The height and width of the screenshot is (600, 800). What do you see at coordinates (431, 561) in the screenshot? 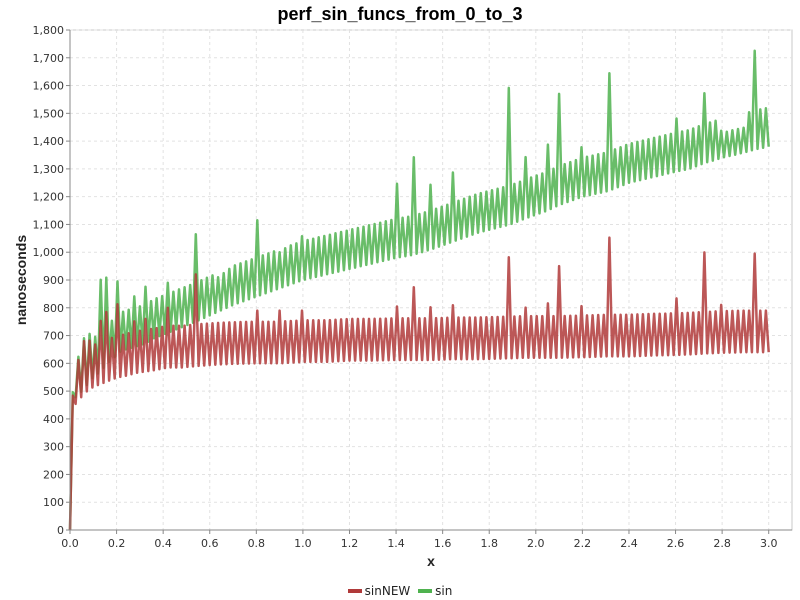
I see `x-axis-title: x` at bounding box center [431, 561].